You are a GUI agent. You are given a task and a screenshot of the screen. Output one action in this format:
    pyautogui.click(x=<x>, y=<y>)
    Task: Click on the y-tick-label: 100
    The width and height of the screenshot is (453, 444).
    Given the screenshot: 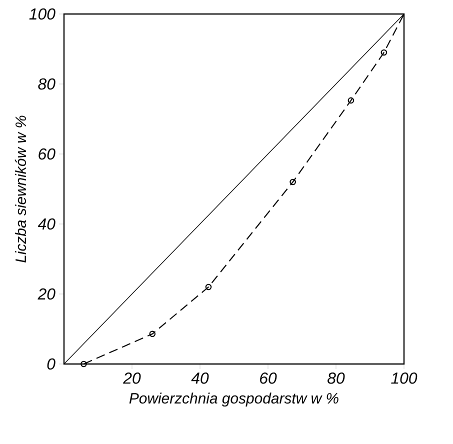 What is the action you would take?
    pyautogui.click(x=42, y=14)
    